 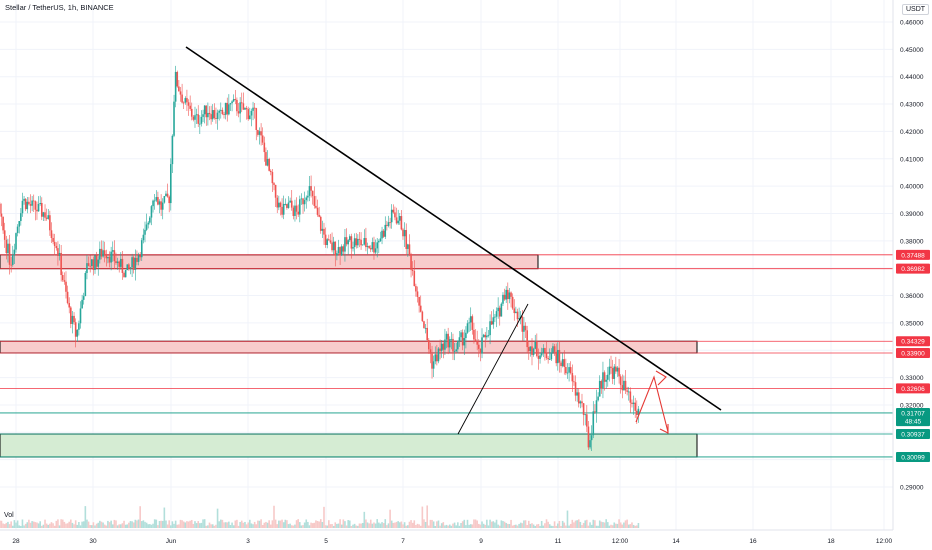 What do you see at coordinates (452, 541) in the screenshot?
I see `time-axis: 28 30 Jun 3 5 7 9 11 12:00 14 16 18 12:00` at bounding box center [452, 541].